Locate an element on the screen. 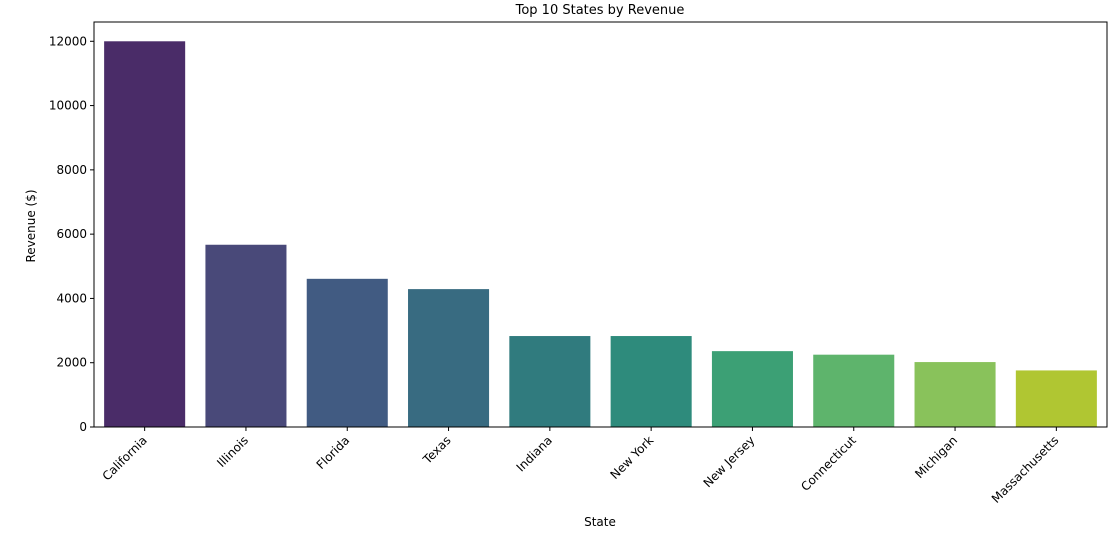 This screenshot has height=542, width=1118. y-tick-label: 10000 is located at coordinates (68, 106).